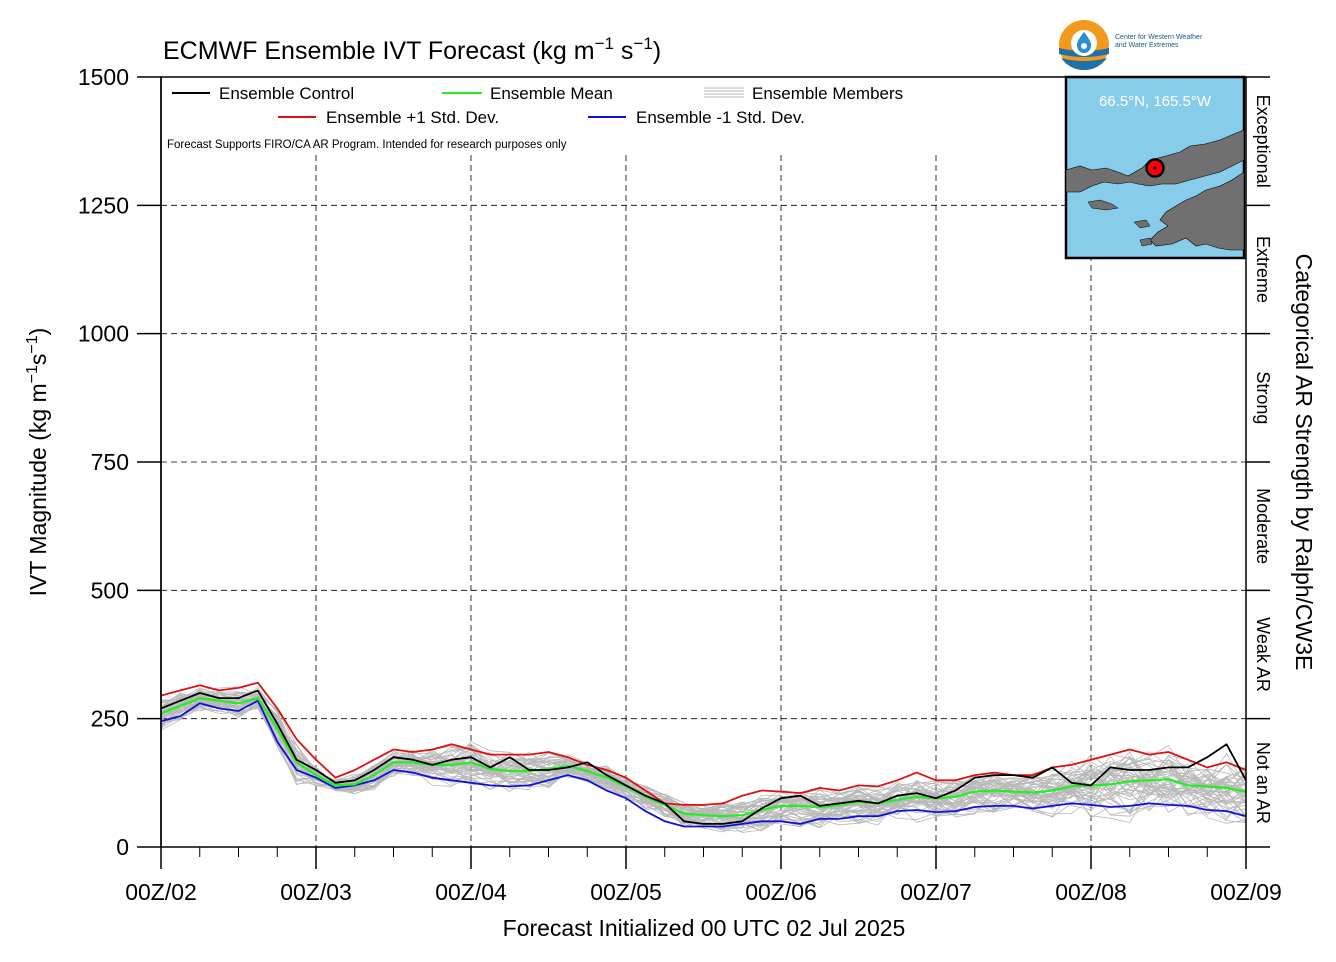 This screenshot has height=962, width=1336. Describe the element at coordinates (1197, 211) in the screenshot. I see `inset-land-south` at that location.